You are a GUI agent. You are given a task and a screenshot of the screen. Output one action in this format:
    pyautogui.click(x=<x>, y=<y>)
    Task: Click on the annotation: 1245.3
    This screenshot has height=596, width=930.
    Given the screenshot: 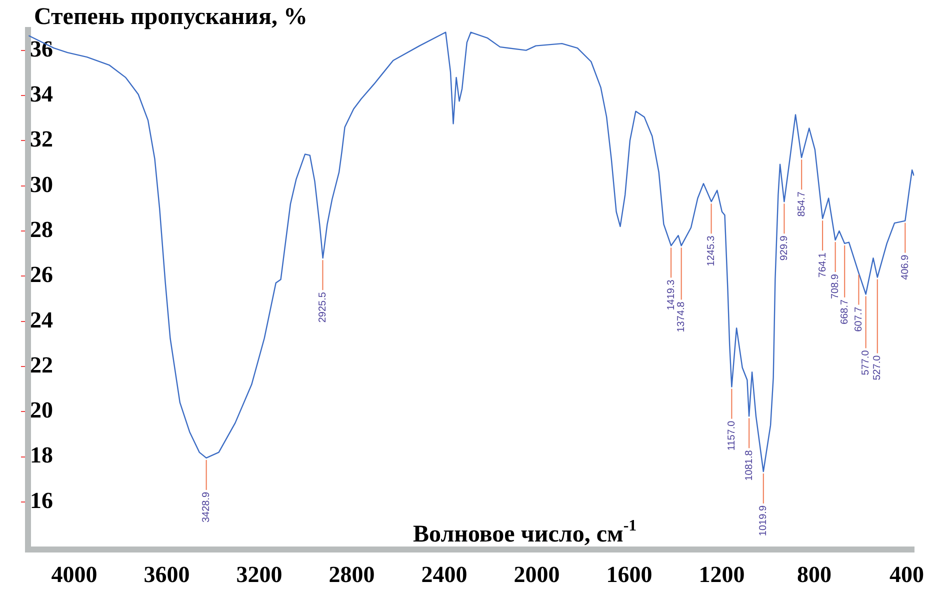 What is the action you would take?
    pyautogui.click(x=712, y=250)
    